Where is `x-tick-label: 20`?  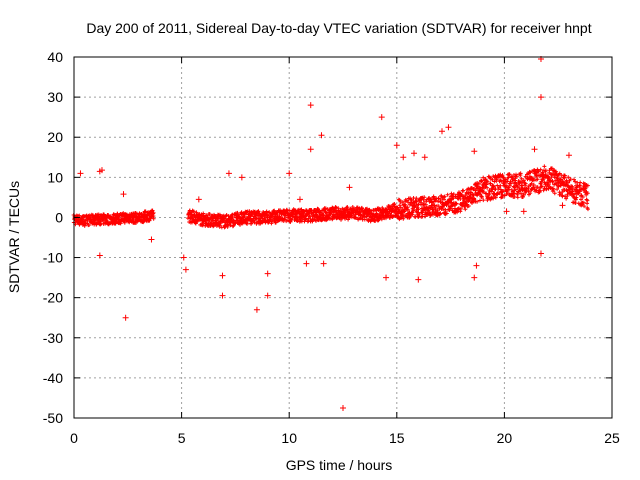
x-tick-label: 20 is located at coordinates (505, 438).